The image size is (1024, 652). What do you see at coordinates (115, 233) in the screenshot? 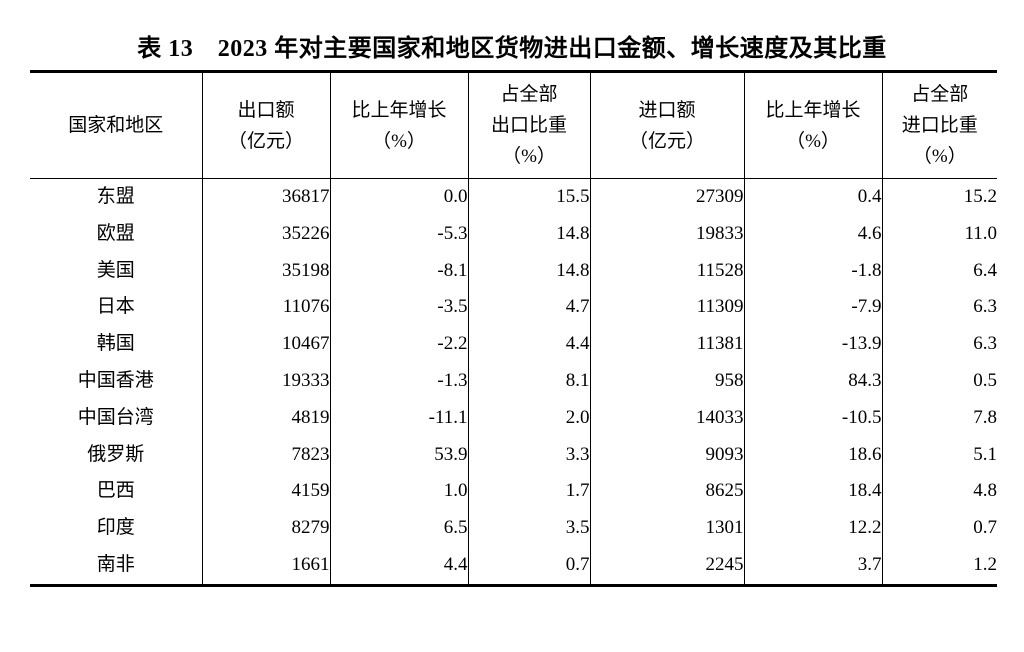
I see `region-cell: 欧盟` at bounding box center [115, 233].